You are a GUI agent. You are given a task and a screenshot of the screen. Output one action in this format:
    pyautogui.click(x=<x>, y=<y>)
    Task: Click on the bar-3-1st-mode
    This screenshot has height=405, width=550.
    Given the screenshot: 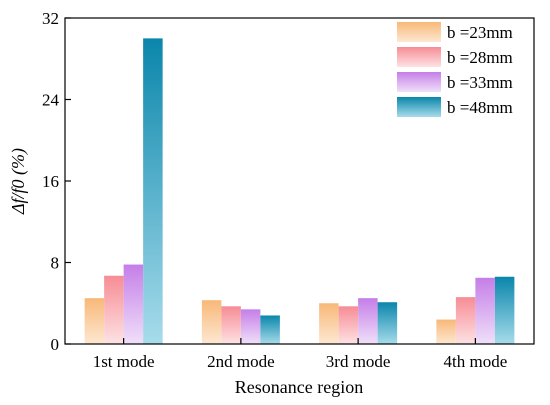 What is the action you would take?
    pyautogui.click(x=133, y=304)
    